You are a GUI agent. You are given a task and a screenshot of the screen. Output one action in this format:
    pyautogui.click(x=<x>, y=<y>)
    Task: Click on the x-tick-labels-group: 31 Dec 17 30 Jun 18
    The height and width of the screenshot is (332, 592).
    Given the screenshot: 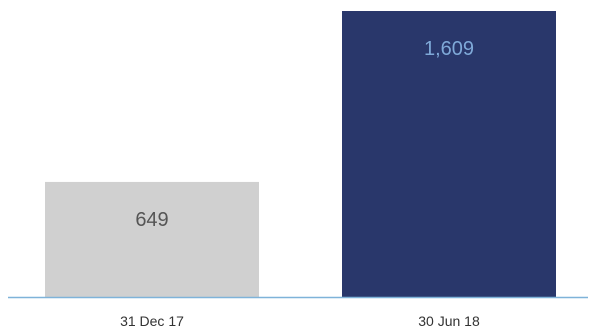 What is the action you would take?
    pyautogui.click(x=300, y=321)
    